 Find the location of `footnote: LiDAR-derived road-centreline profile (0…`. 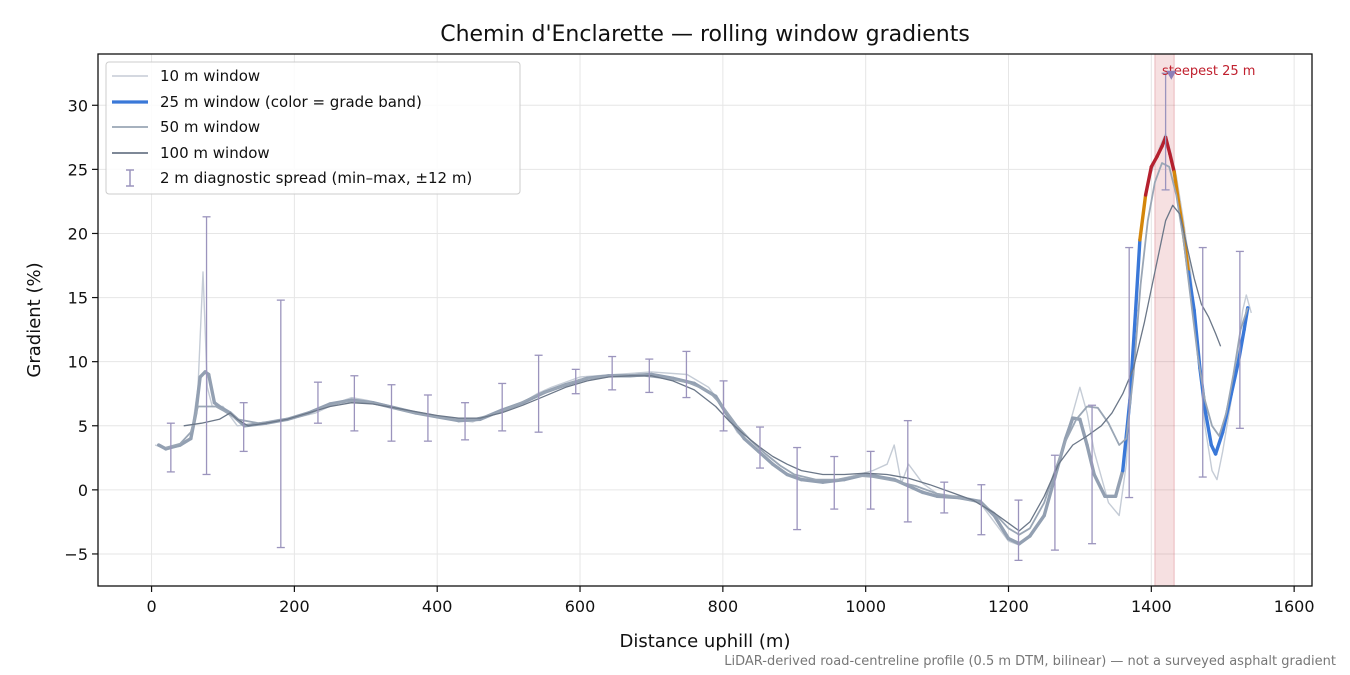

footnote: LiDAR-derived road-centreline profile (0… is located at coordinates (1030, 661).